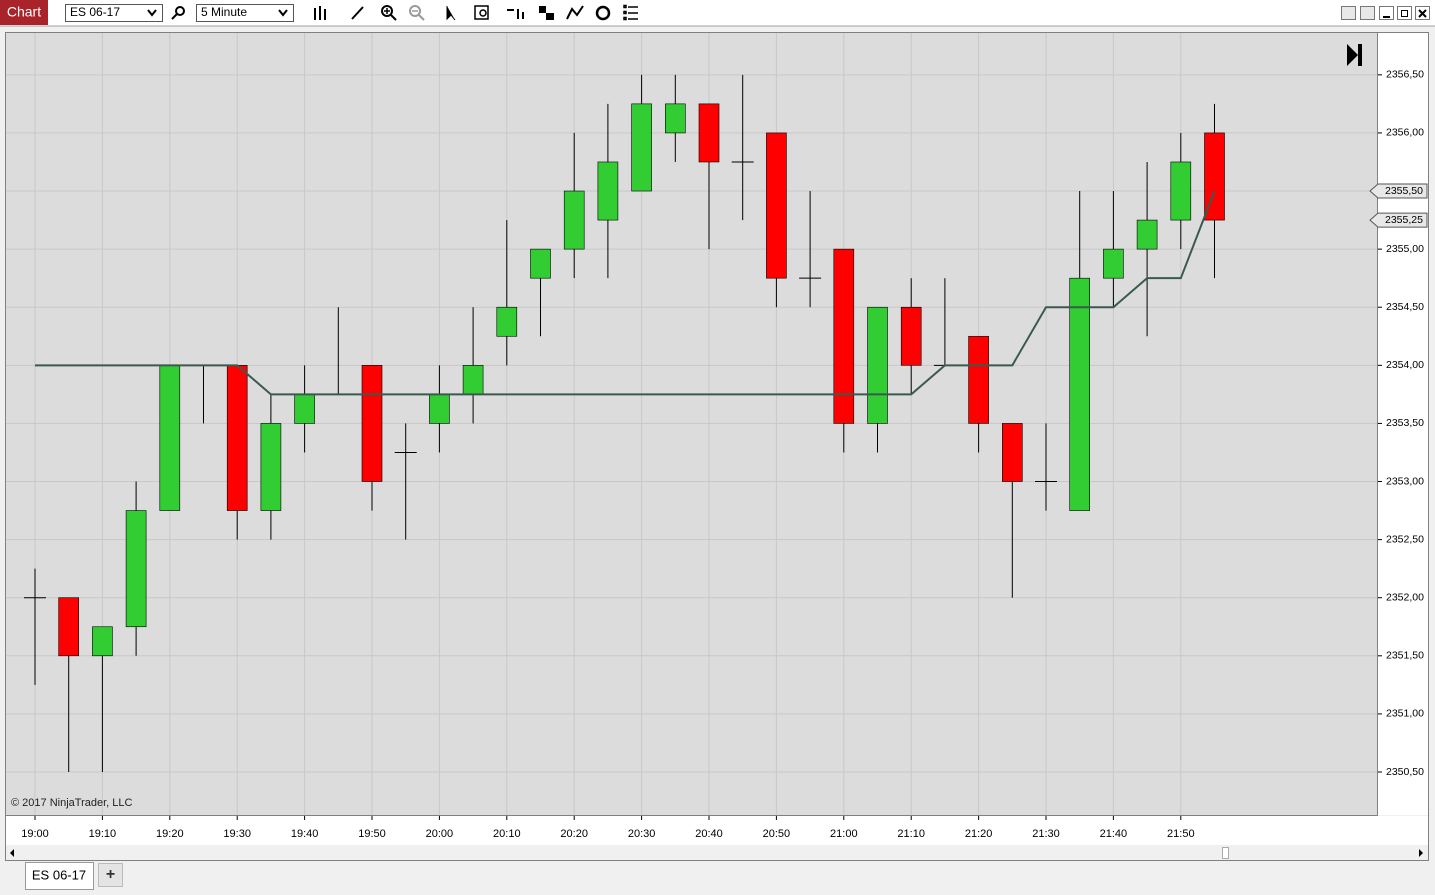  What do you see at coordinates (440, 834) in the screenshot?
I see `x-tick-label: 20:00` at bounding box center [440, 834].